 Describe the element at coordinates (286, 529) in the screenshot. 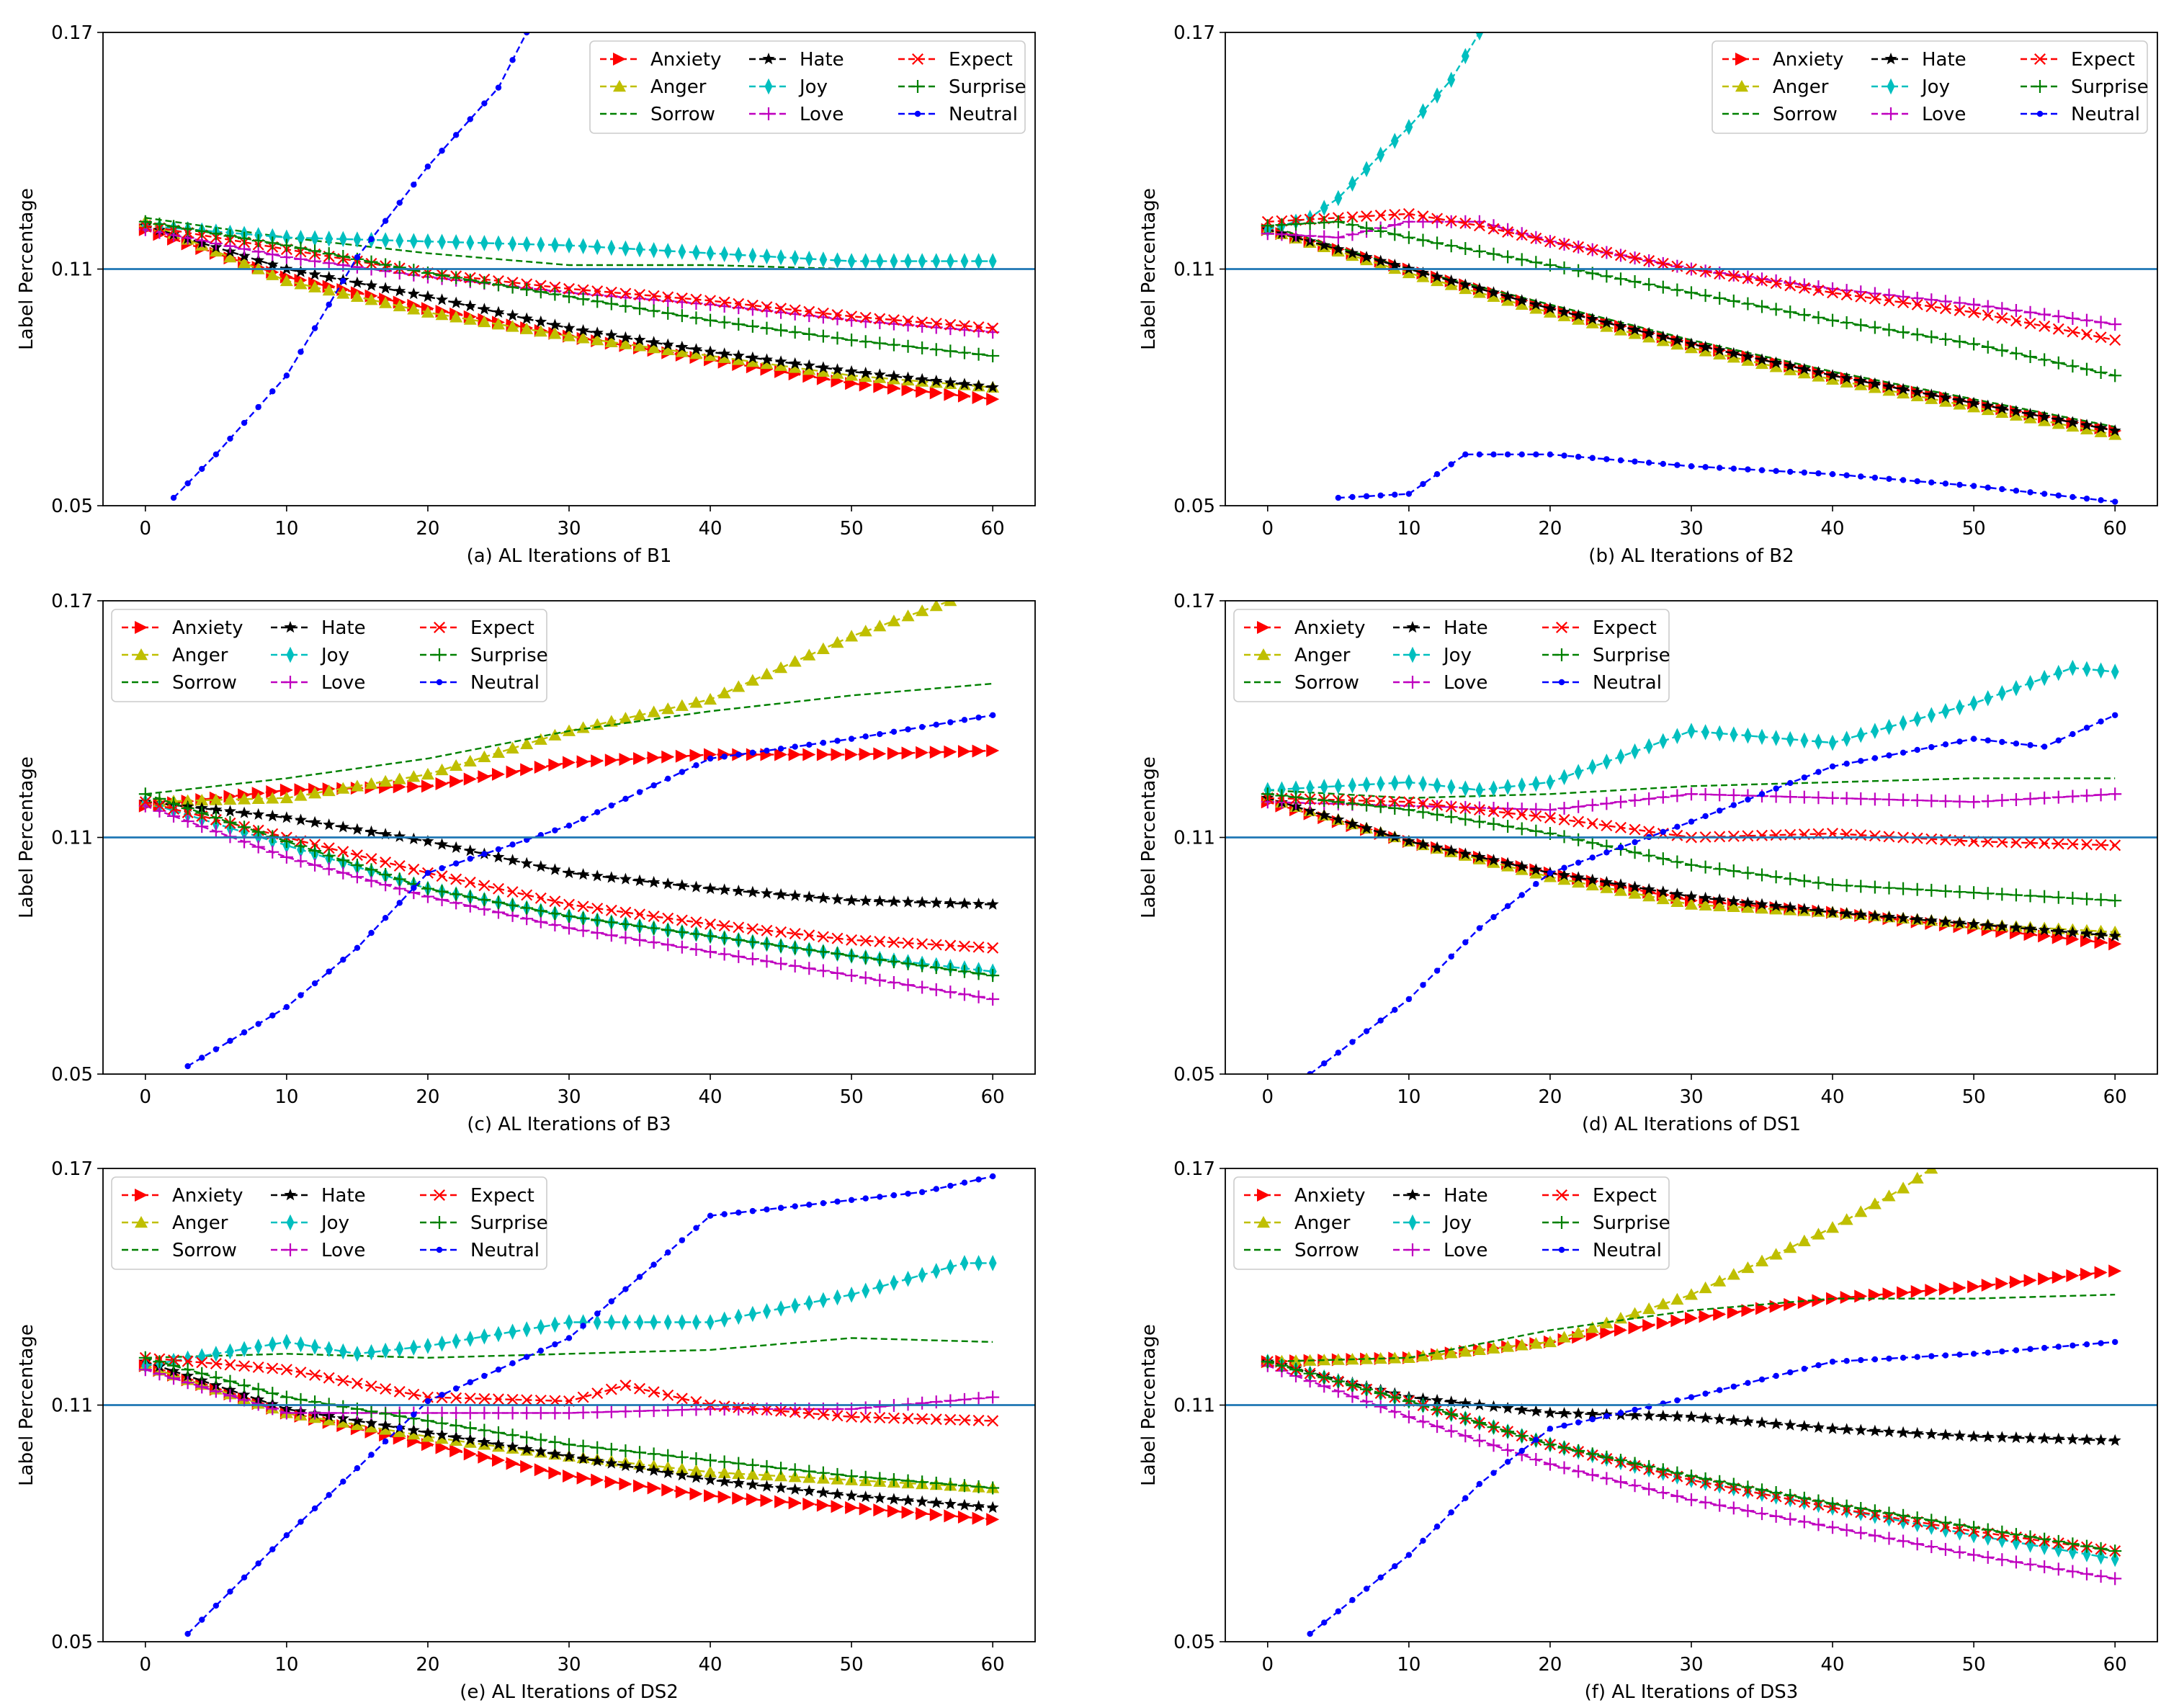

I see `x-tick-label: 10` at that location.